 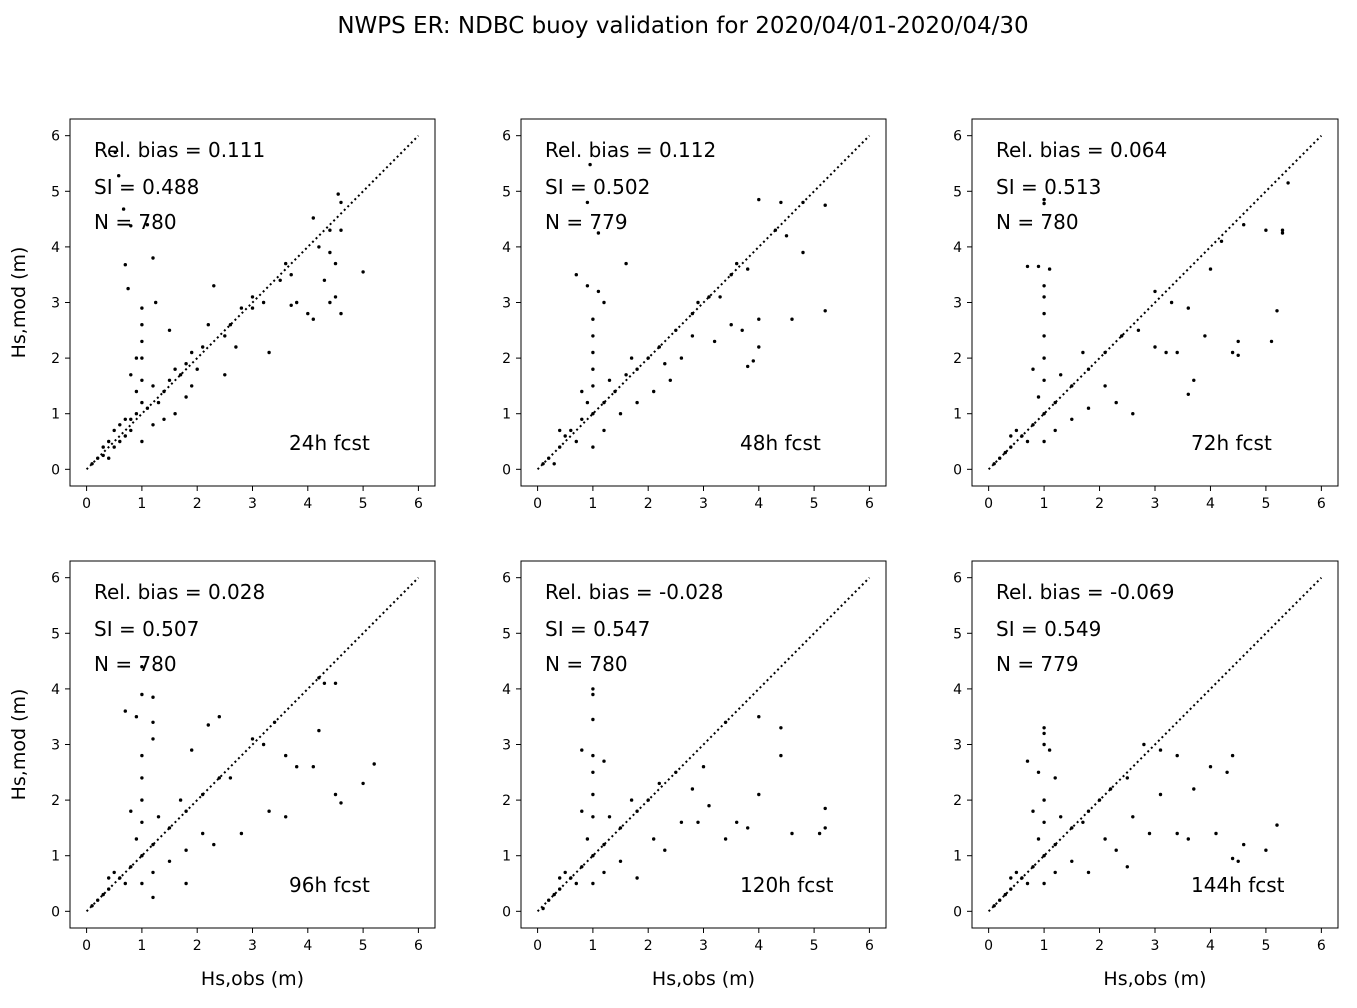 I want to click on rel-bias-text: Rel. bias = -0.069, so click(x=1085, y=592).